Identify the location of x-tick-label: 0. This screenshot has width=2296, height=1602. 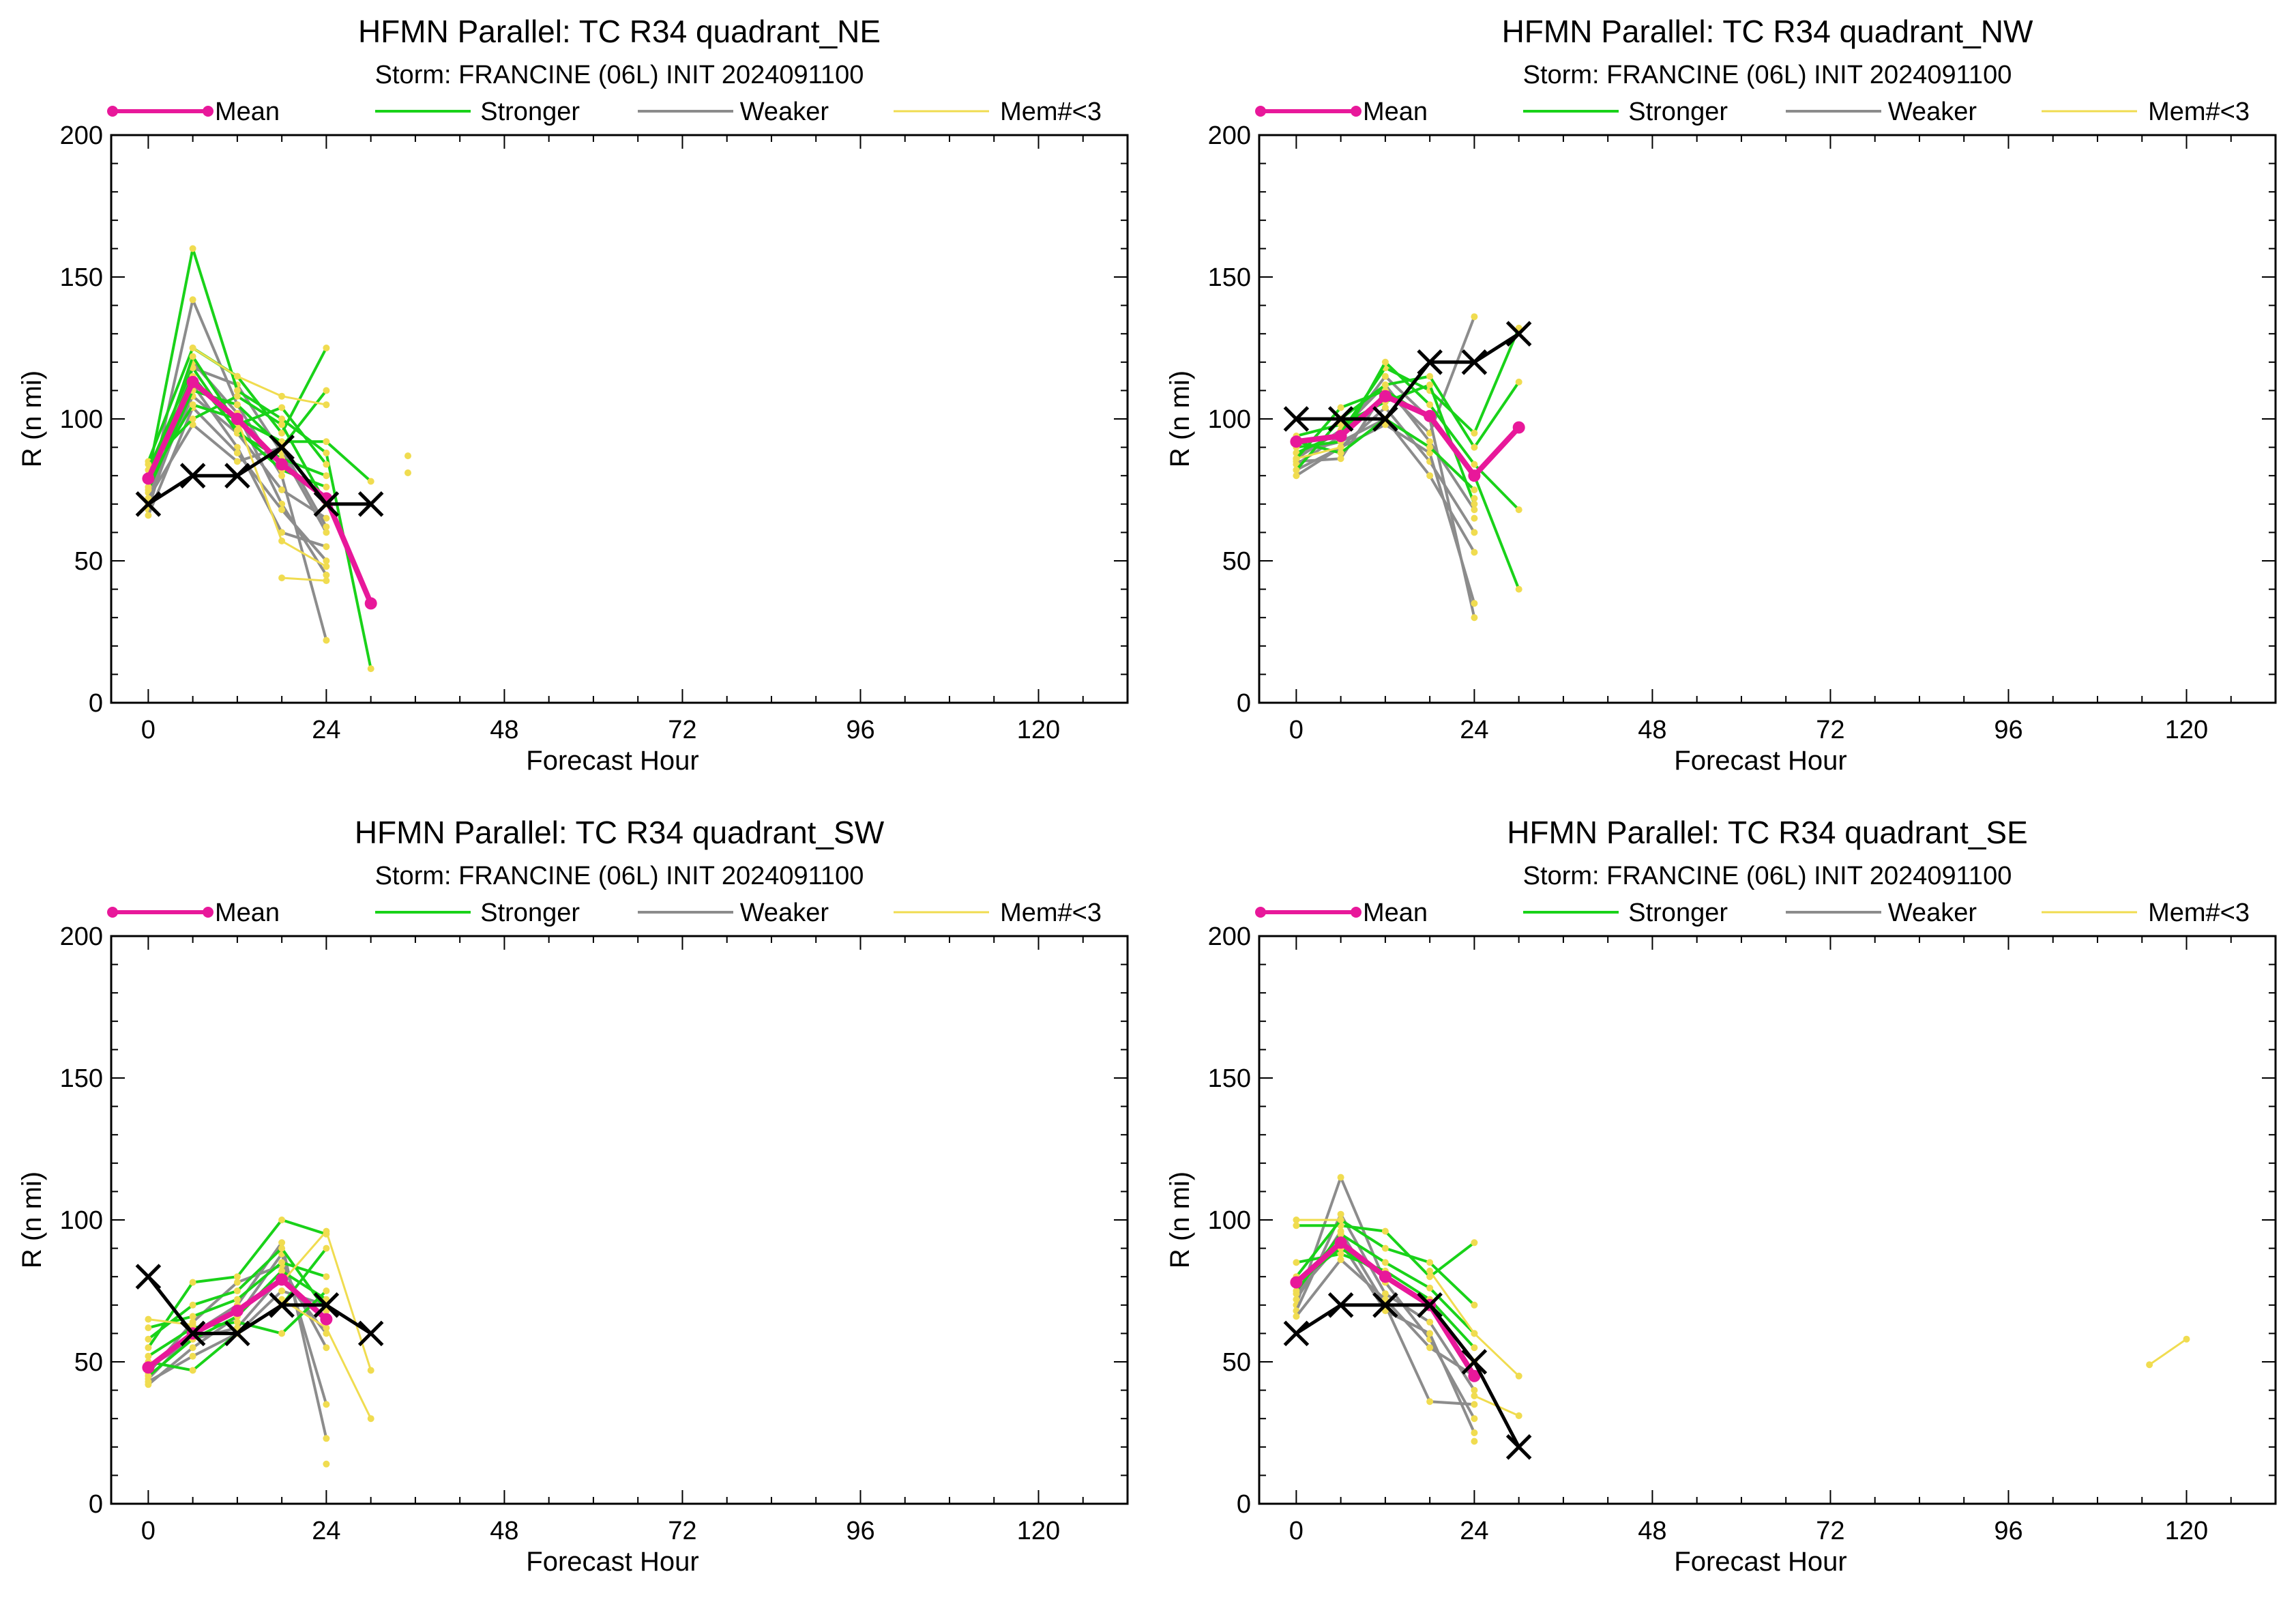
(148, 730).